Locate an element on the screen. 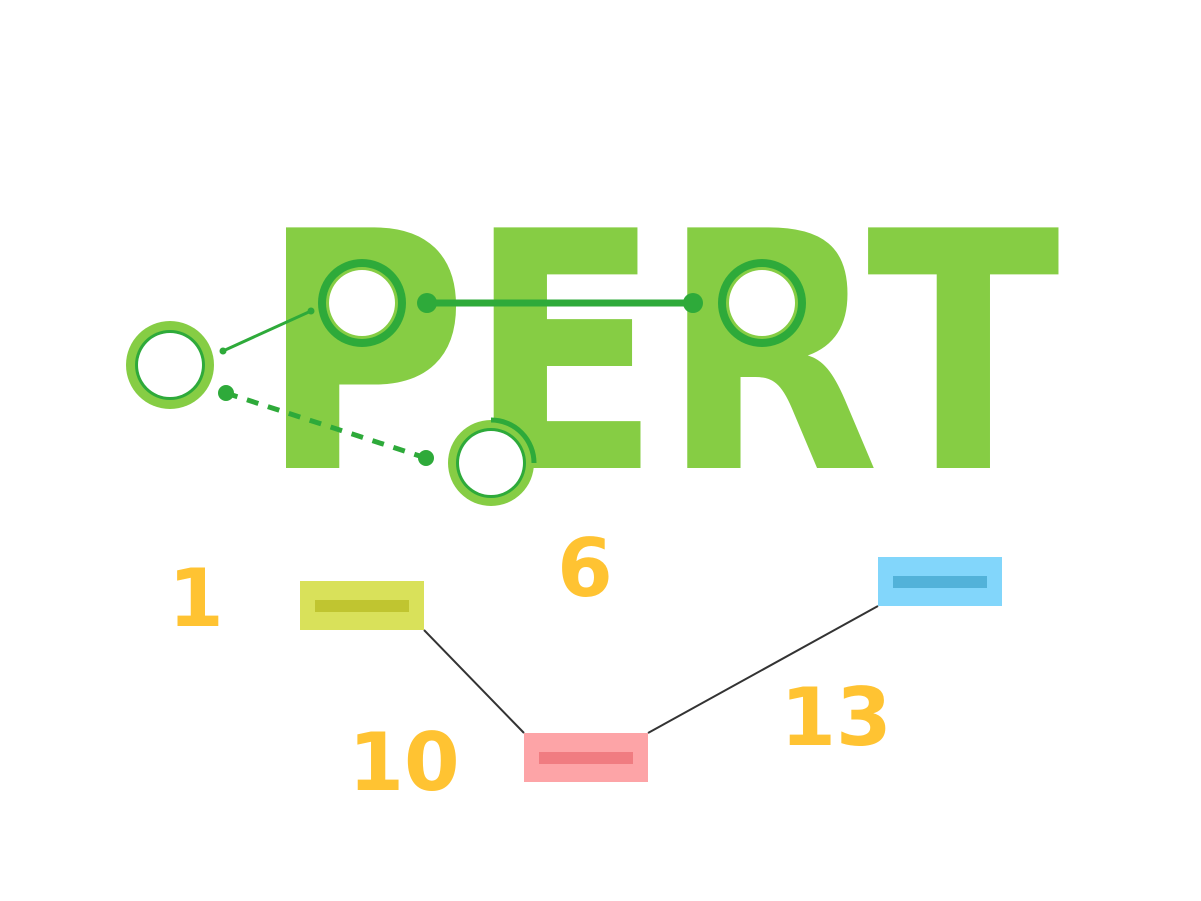  pink-box is located at coordinates (586, 757).